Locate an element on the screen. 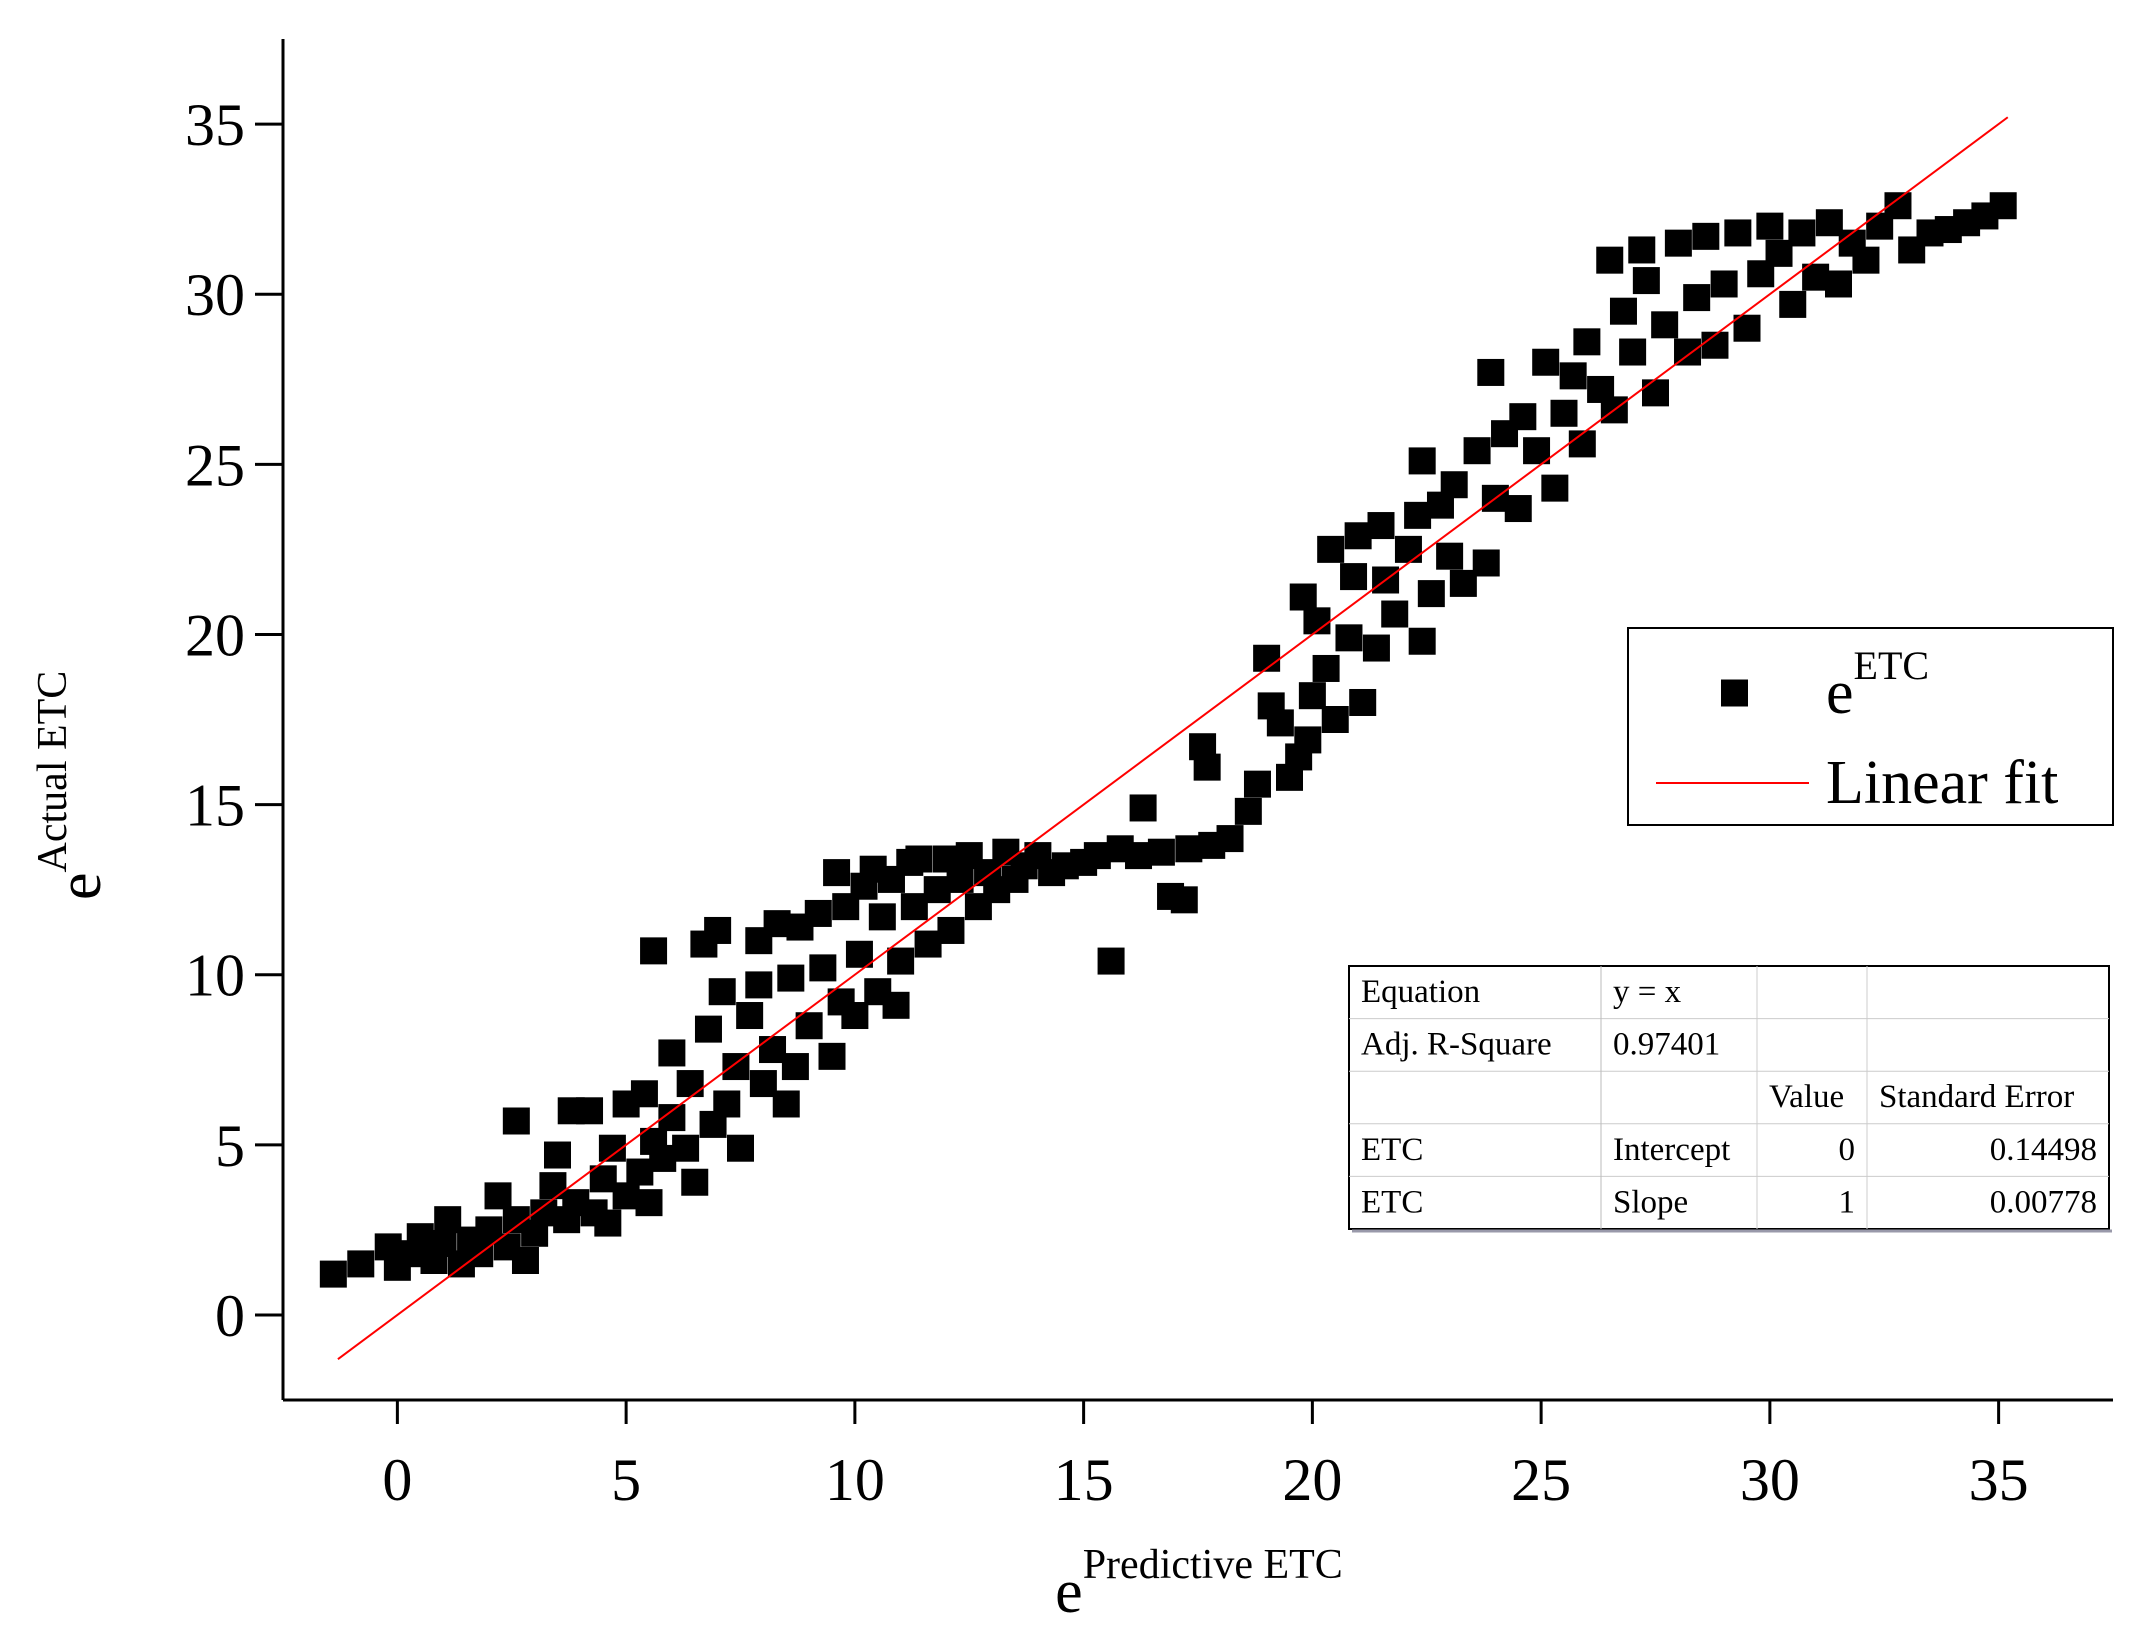 The width and height of the screenshot is (2141, 1639). x-tick-label: 10 is located at coordinates (855, 1480).